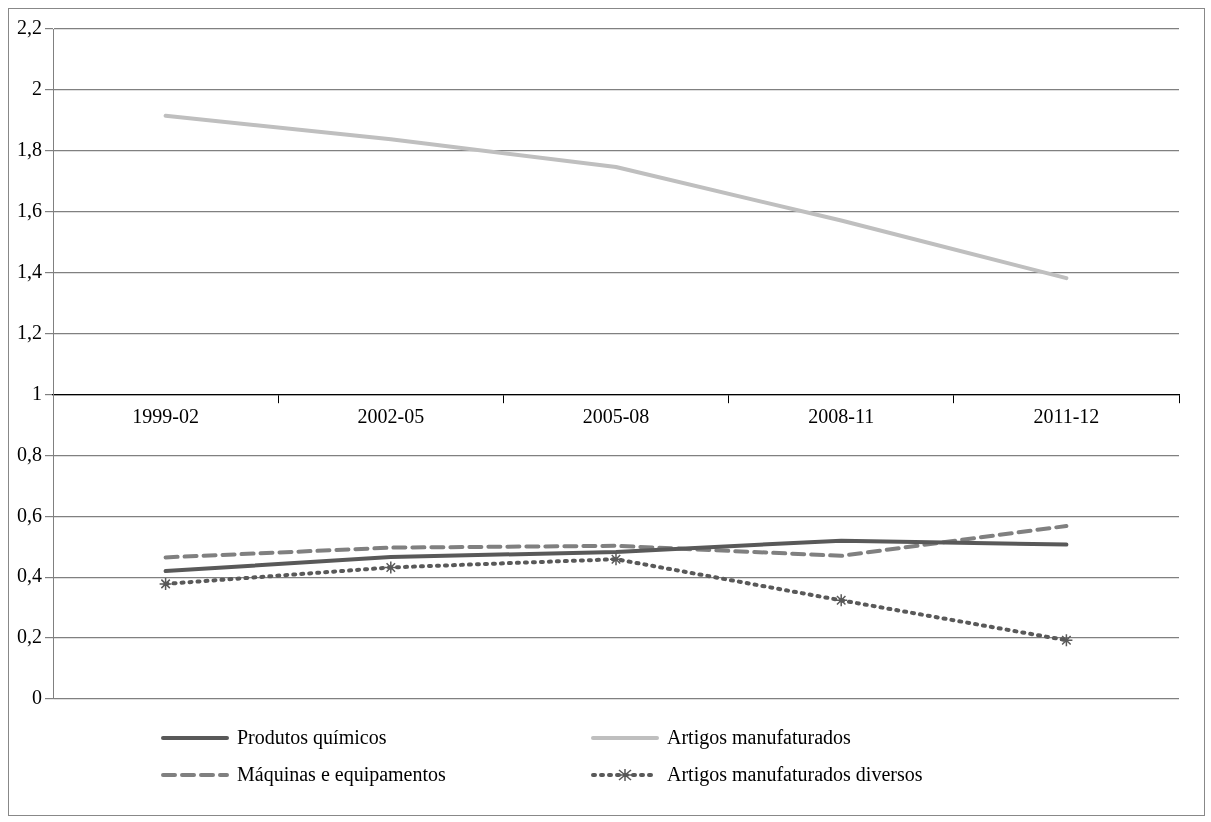  What do you see at coordinates (37, 697) in the screenshot?
I see `y-tick-label: 0` at bounding box center [37, 697].